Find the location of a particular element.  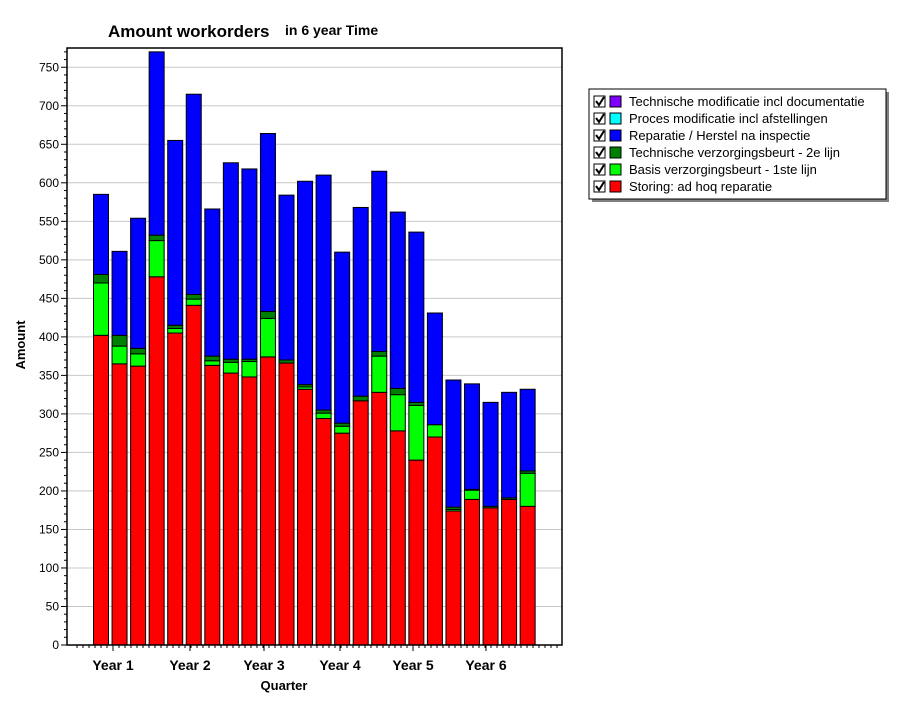

y-tick-label: 700 is located at coordinates (49, 106).